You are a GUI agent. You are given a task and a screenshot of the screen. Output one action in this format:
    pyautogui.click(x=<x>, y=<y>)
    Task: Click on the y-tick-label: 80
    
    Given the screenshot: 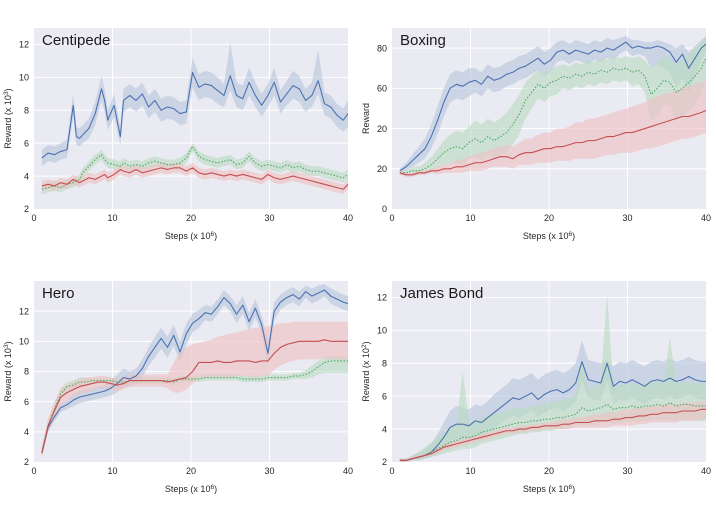 What is the action you would take?
    pyautogui.click(x=382, y=48)
    